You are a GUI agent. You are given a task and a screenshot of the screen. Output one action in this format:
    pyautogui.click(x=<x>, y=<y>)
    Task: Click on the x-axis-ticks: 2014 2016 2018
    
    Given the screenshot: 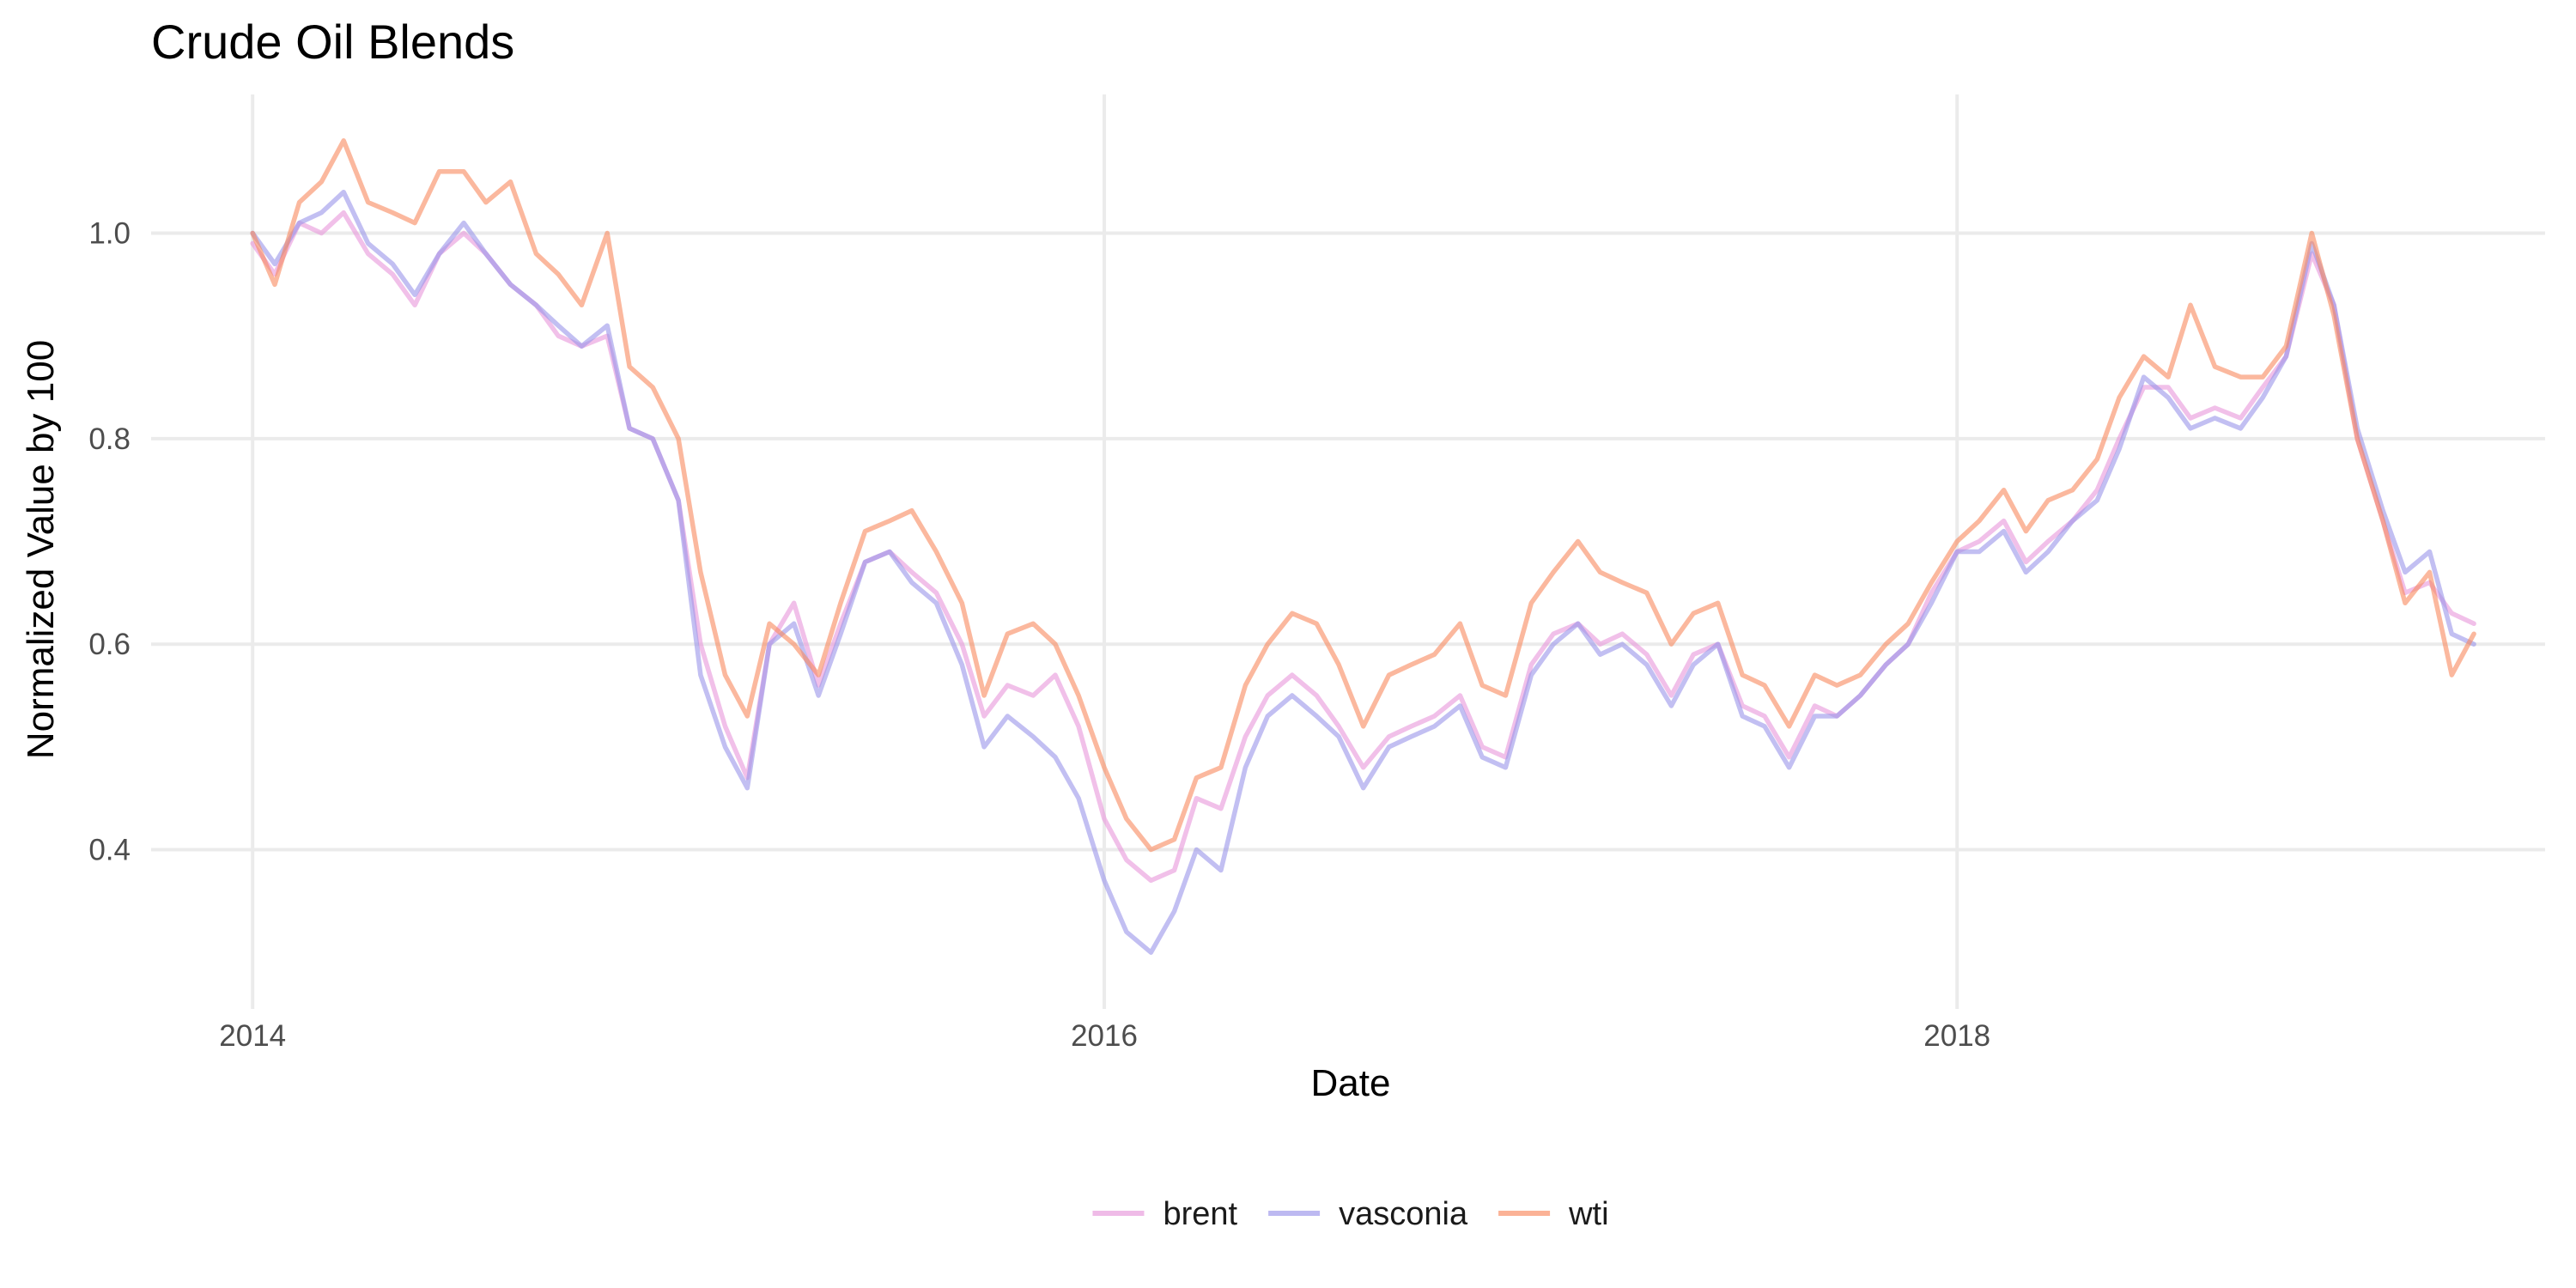 What is the action you would take?
    pyautogui.click(x=1104, y=1036)
    